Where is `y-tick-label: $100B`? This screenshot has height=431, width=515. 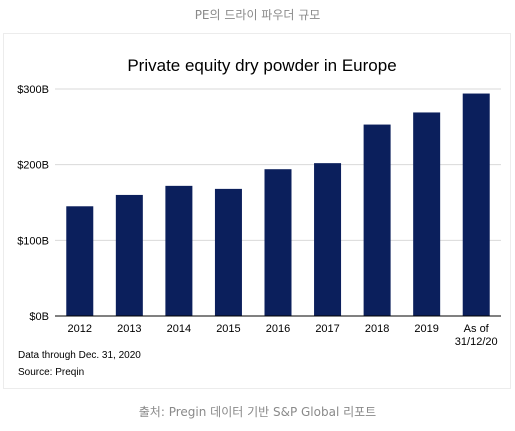
y-tick-label: $100B is located at coordinates (33, 241).